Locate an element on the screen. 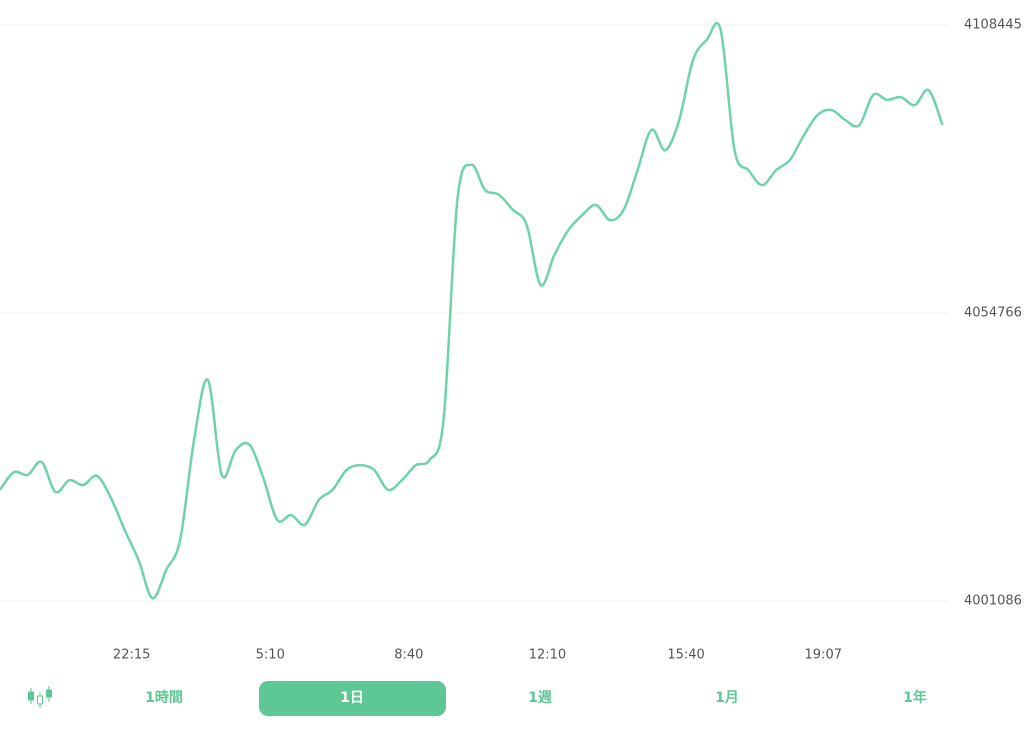 This screenshot has height=733, width=1024. period-button: 1日 is located at coordinates (352, 698).